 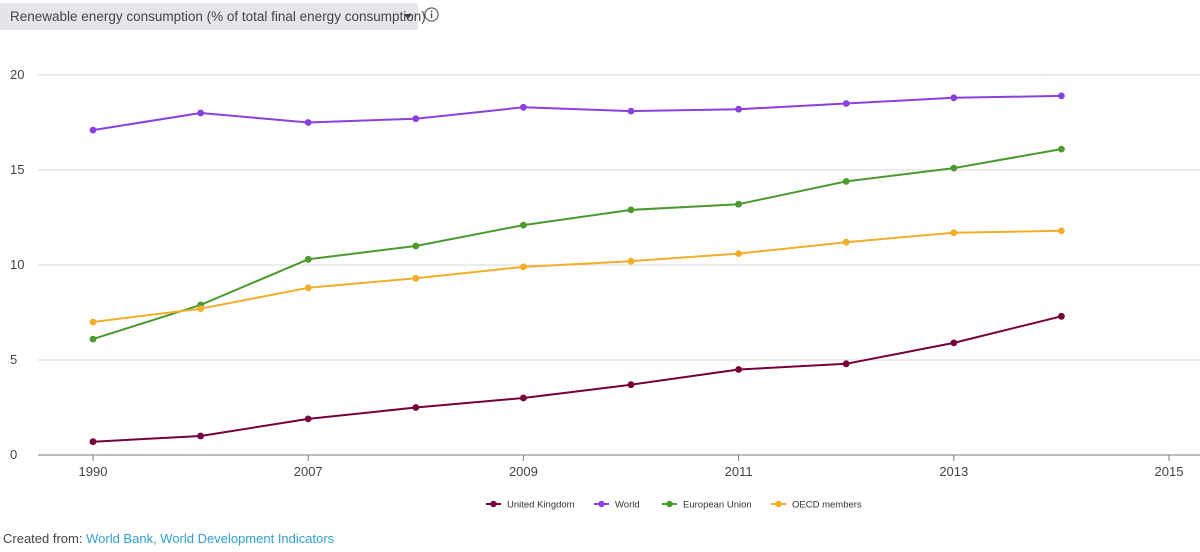 I want to click on x-tick-label: 2015, so click(x=1169, y=471).